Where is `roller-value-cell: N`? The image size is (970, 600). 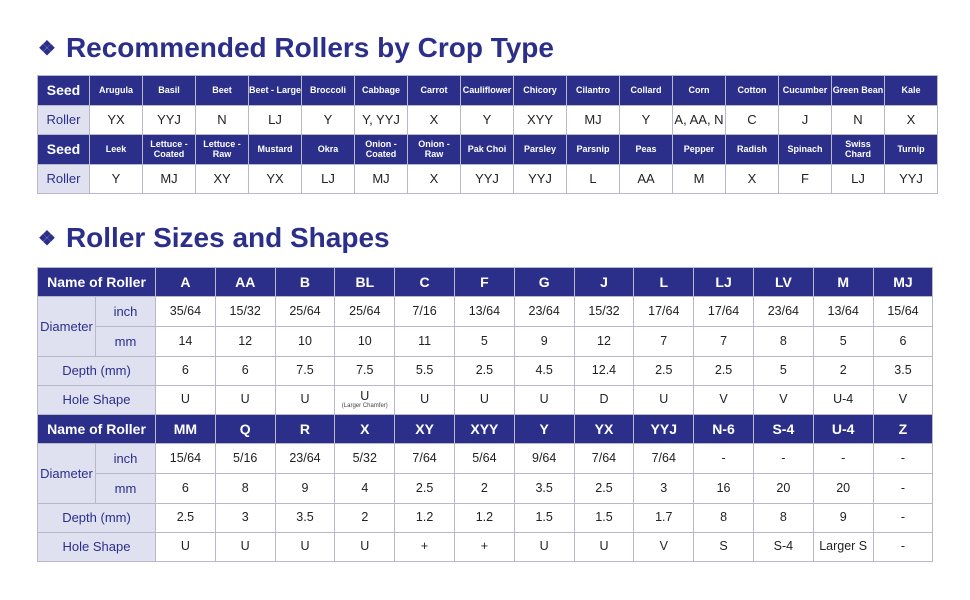 roller-value-cell: N is located at coordinates (222, 120).